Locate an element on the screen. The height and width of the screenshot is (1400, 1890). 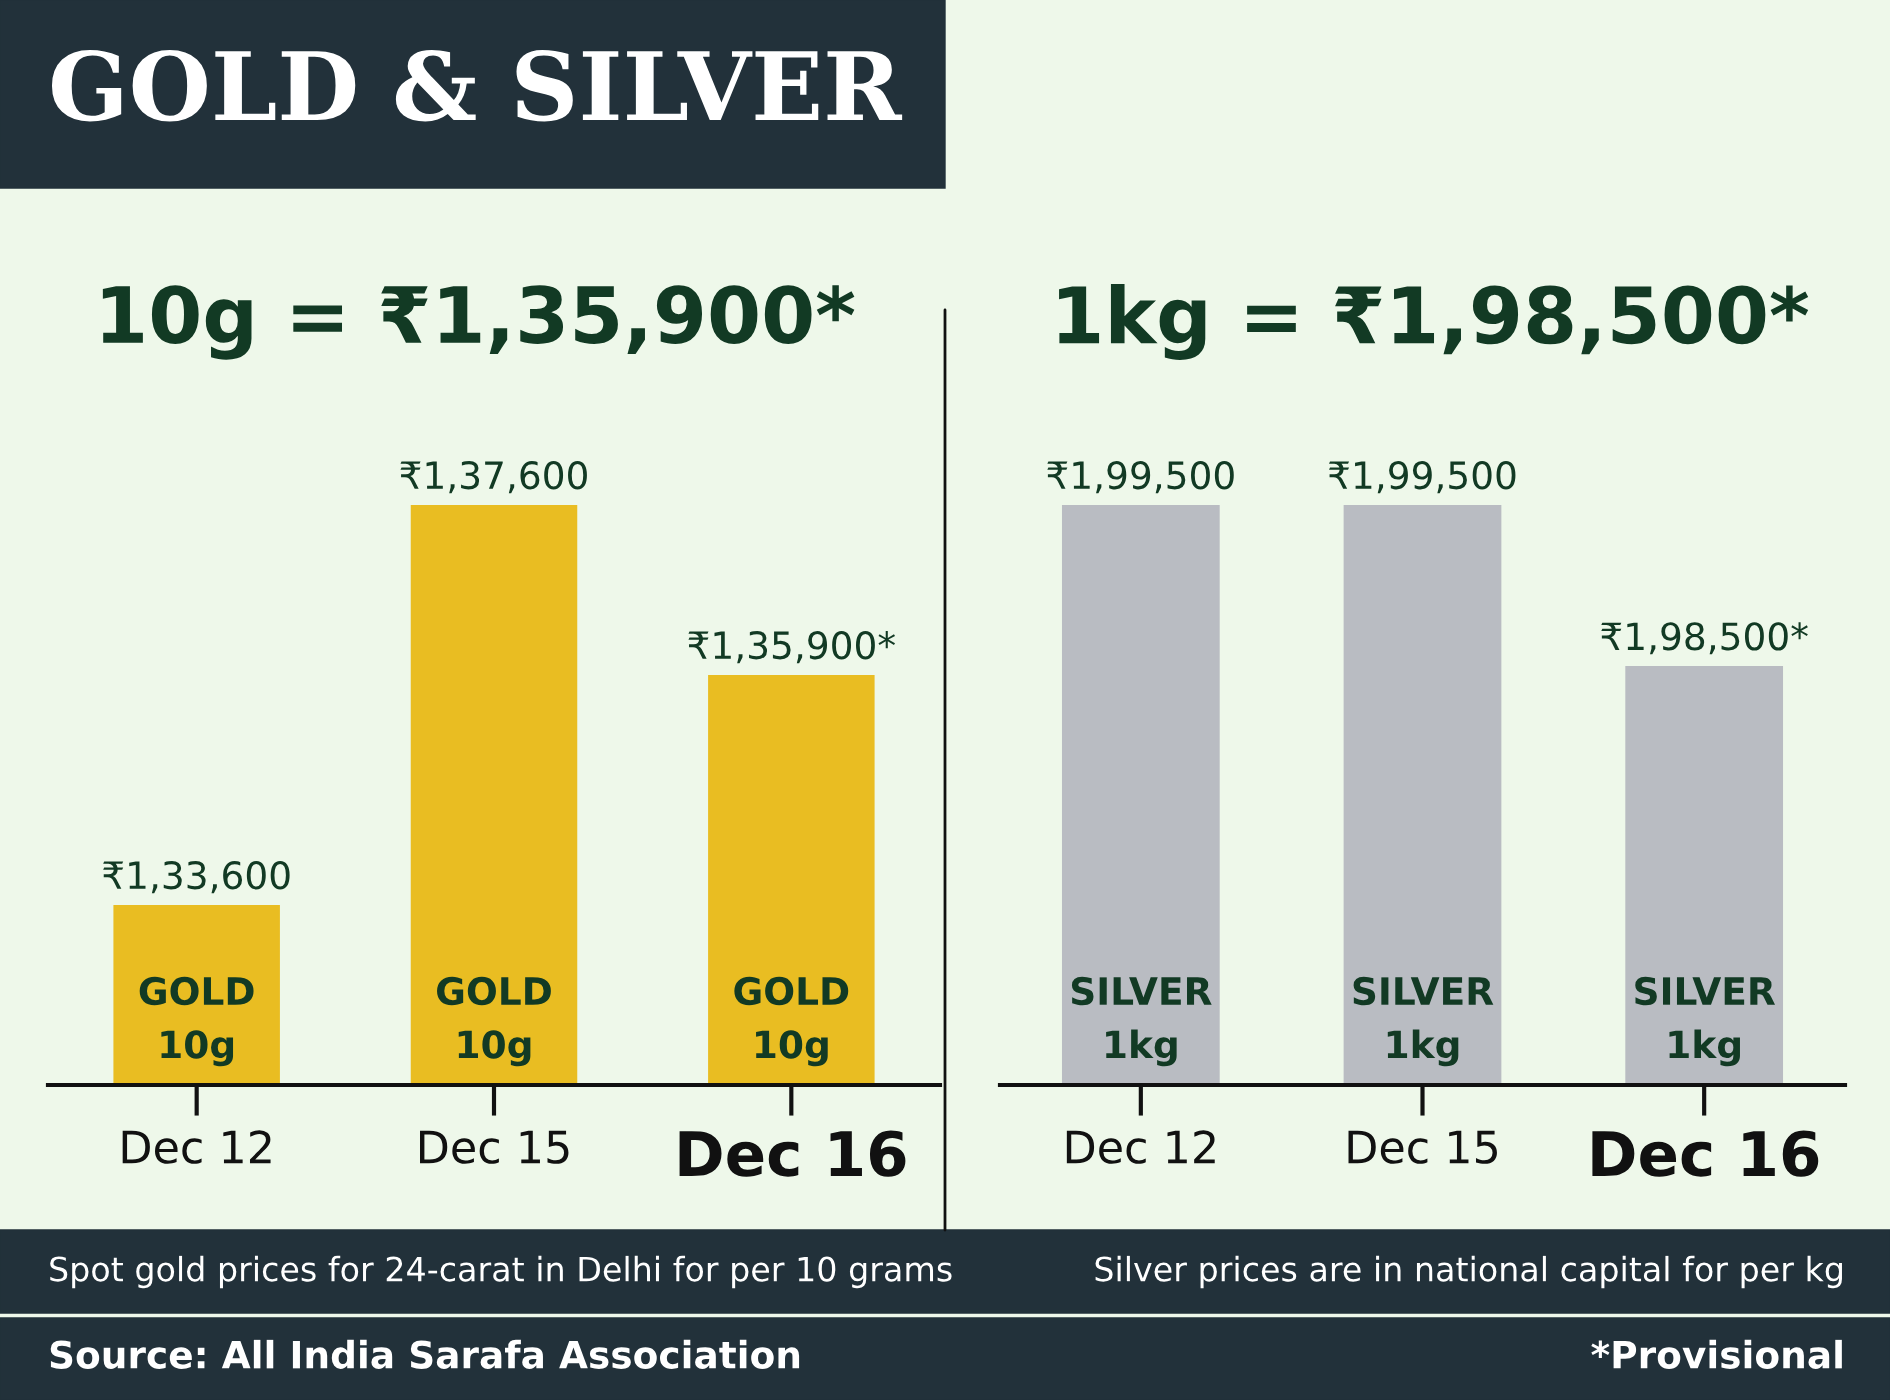
data-label: ₹1,35,900* is located at coordinates (792, 647).